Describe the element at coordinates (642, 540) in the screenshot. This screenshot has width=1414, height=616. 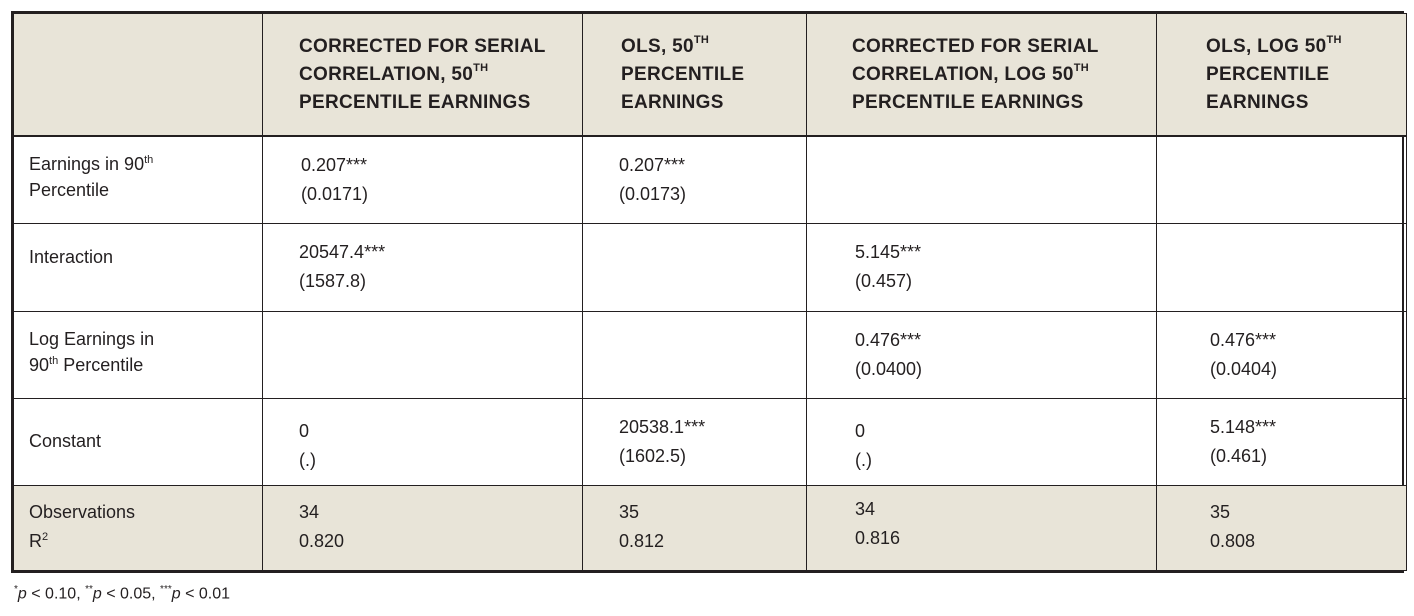
I see `r2-value: 0.812` at that location.